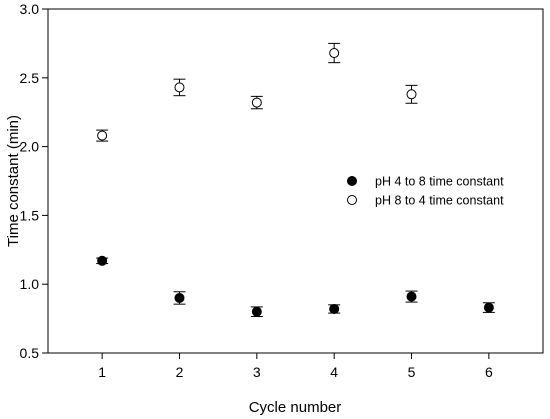 The height and width of the screenshot is (419, 550). I want to click on y-tick-label: 2.5, so click(30, 78).